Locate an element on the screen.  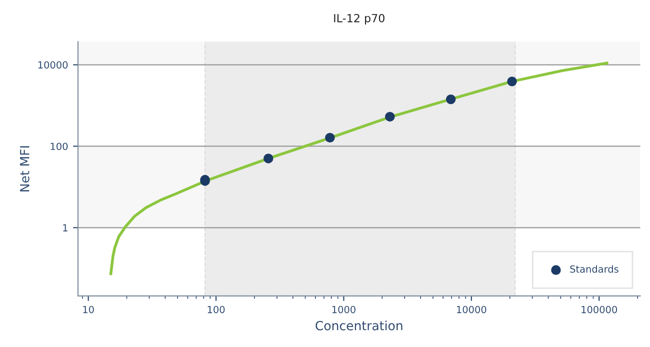
y-tick-label: 100 is located at coordinates (59, 146).